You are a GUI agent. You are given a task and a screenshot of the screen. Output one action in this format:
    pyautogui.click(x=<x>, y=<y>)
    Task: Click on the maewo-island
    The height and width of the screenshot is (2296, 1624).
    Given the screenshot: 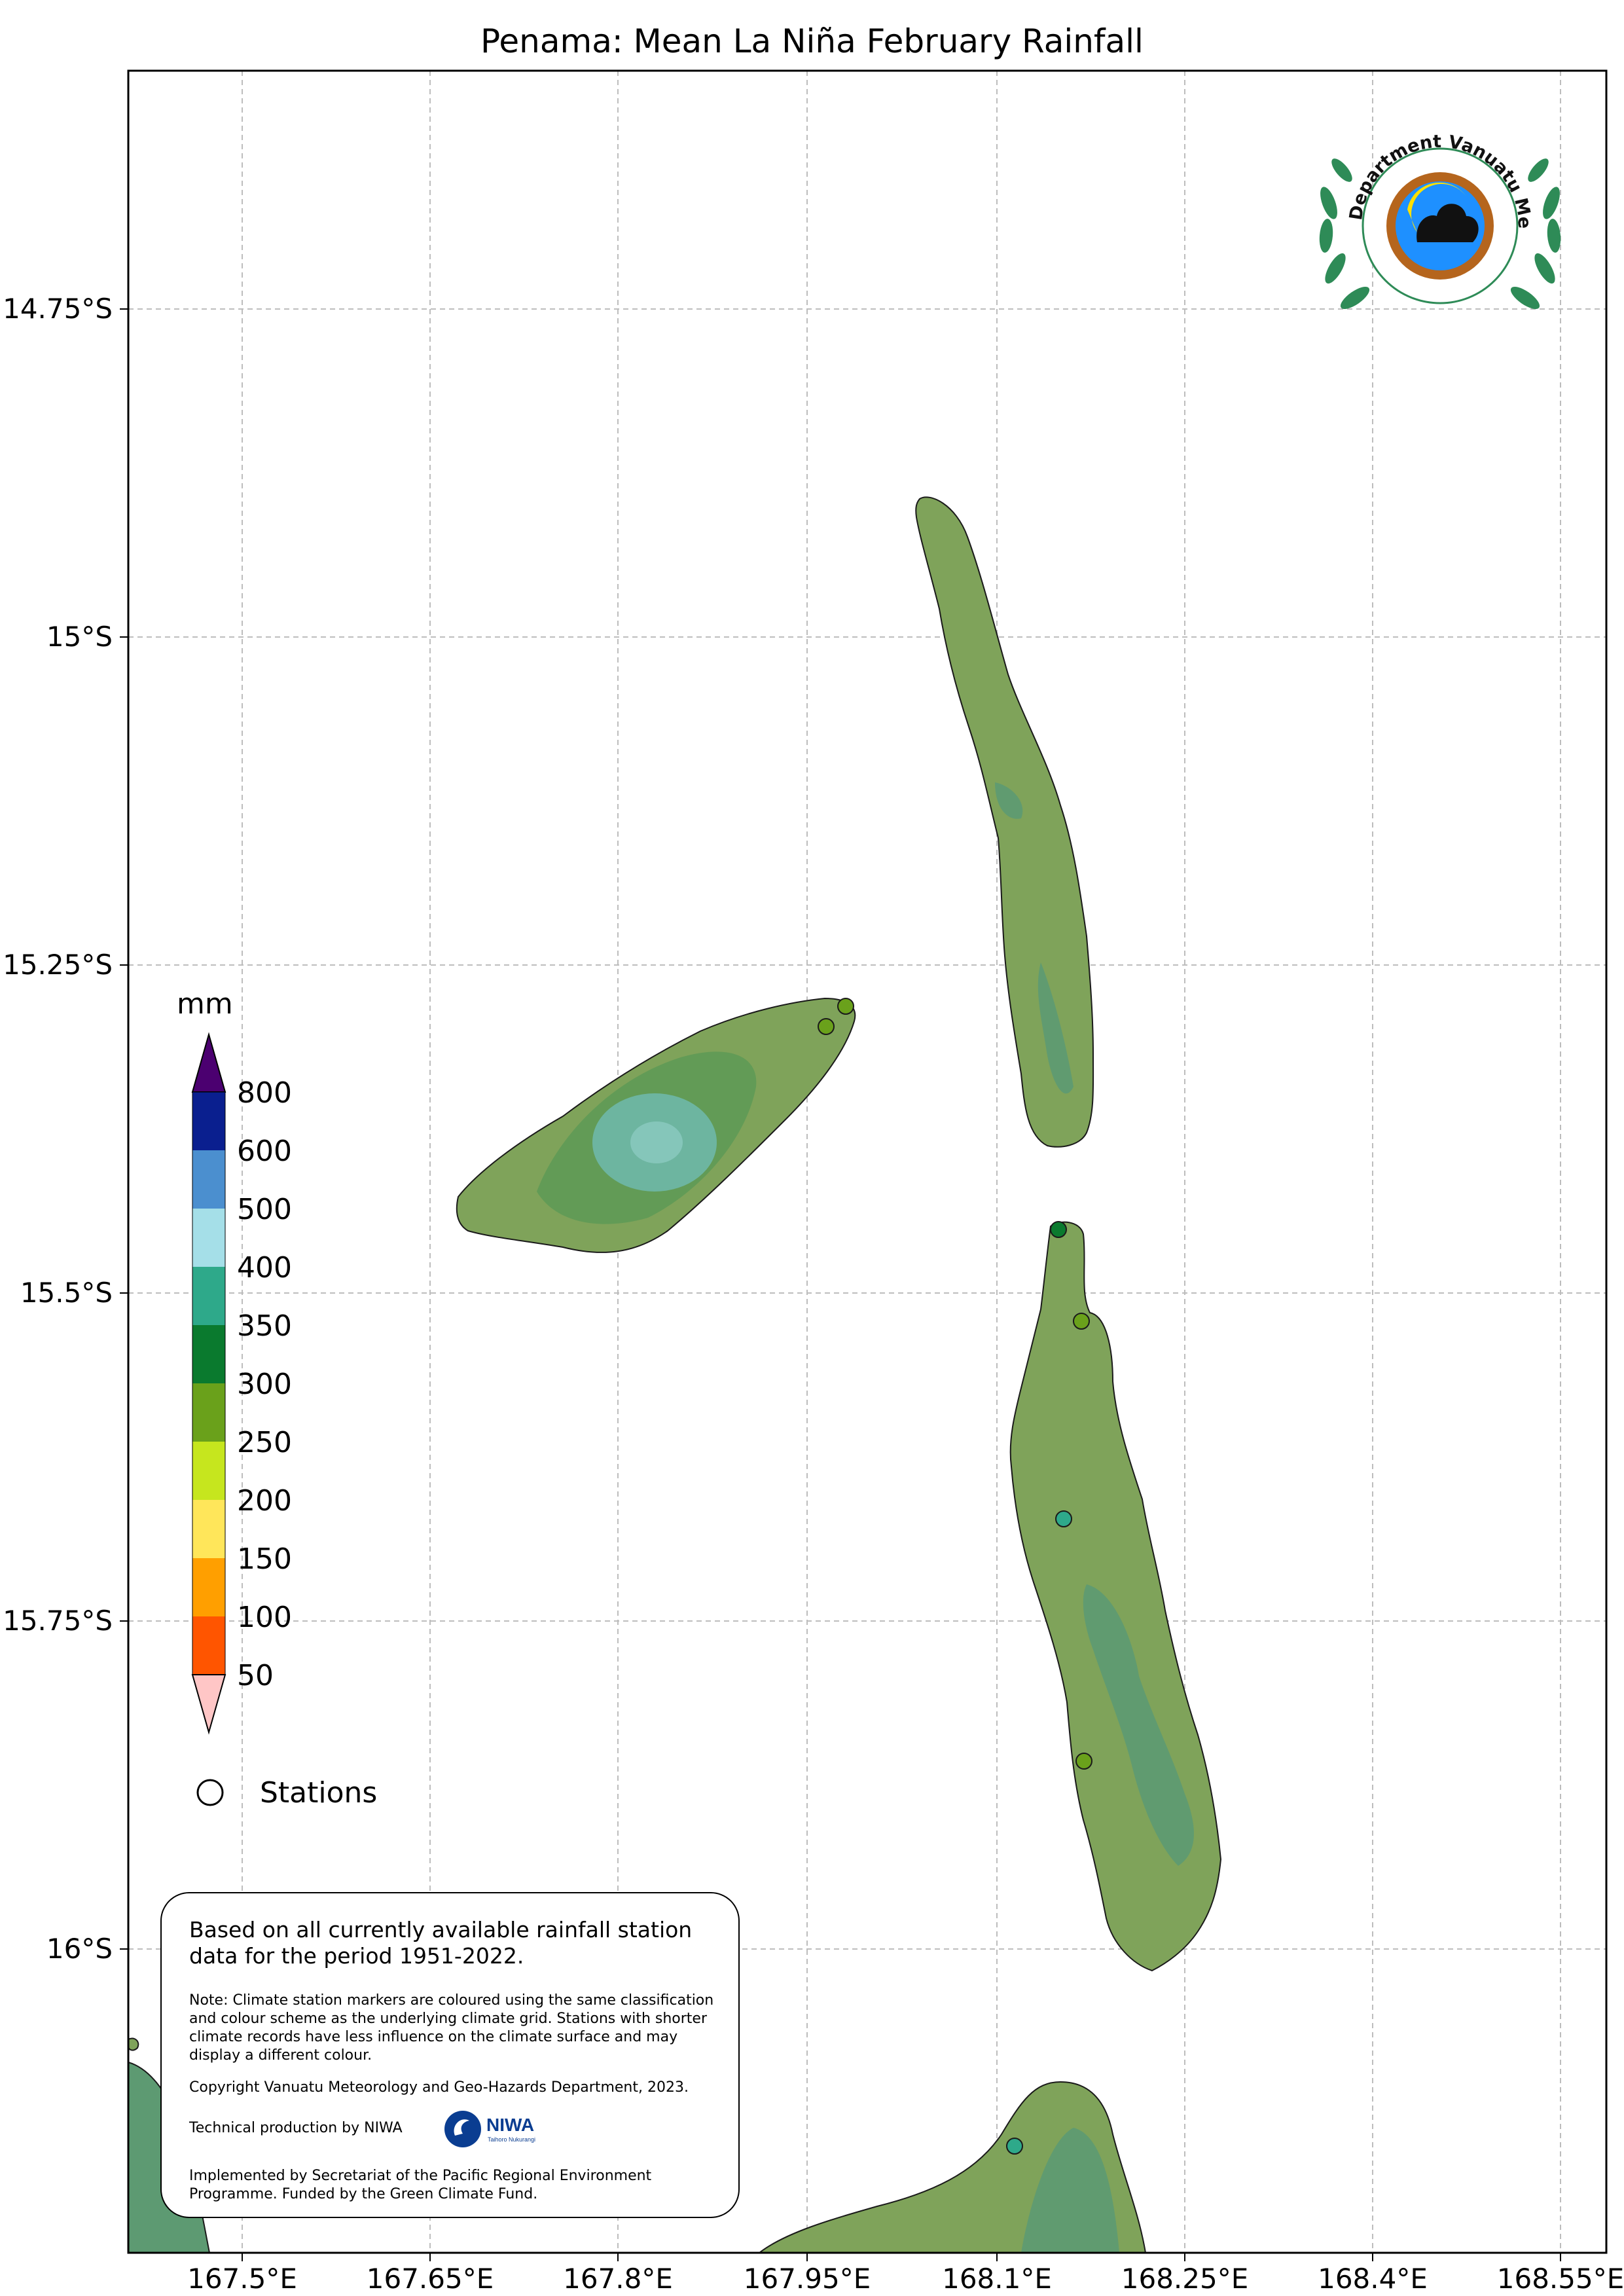 What is the action you would take?
    pyautogui.click(x=1004, y=822)
    